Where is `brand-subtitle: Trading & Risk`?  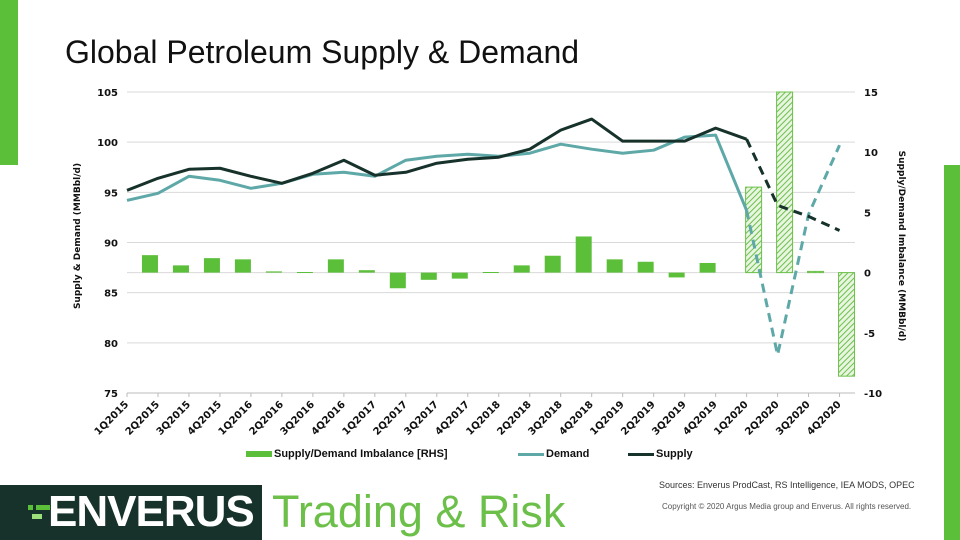
brand-subtitle: Trading & Risk is located at coordinates (419, 511).